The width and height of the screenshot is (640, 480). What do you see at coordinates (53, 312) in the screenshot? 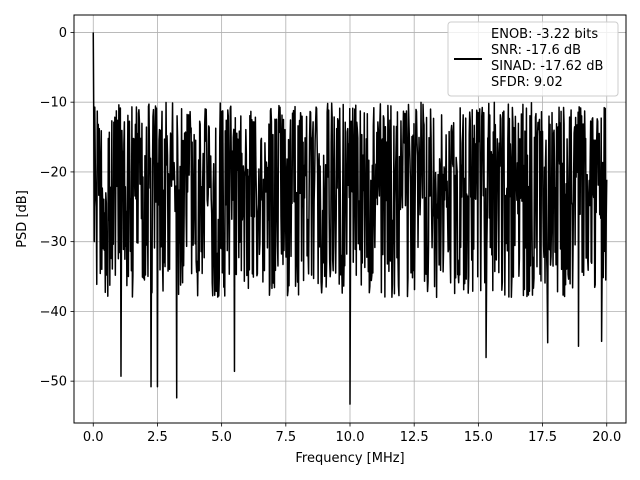
I see `y-tick-label: −40` at bounding box center [53, 312].